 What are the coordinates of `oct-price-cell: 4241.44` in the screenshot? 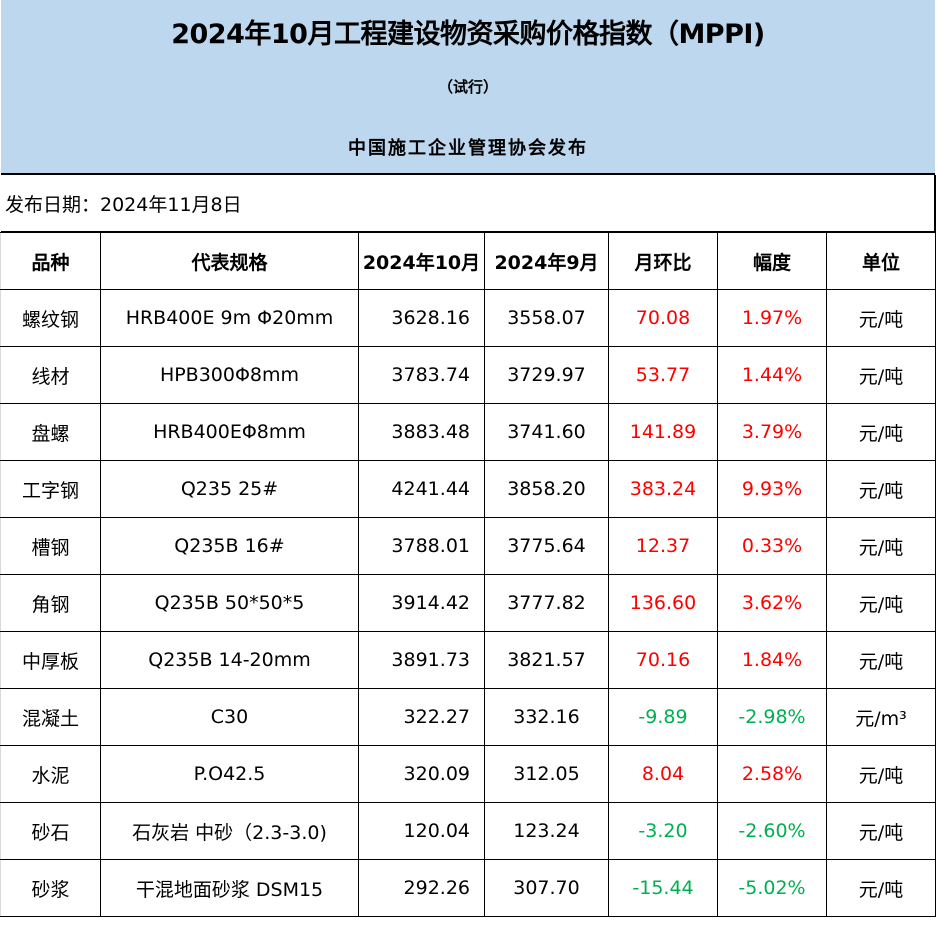 It's located at (421, 489).